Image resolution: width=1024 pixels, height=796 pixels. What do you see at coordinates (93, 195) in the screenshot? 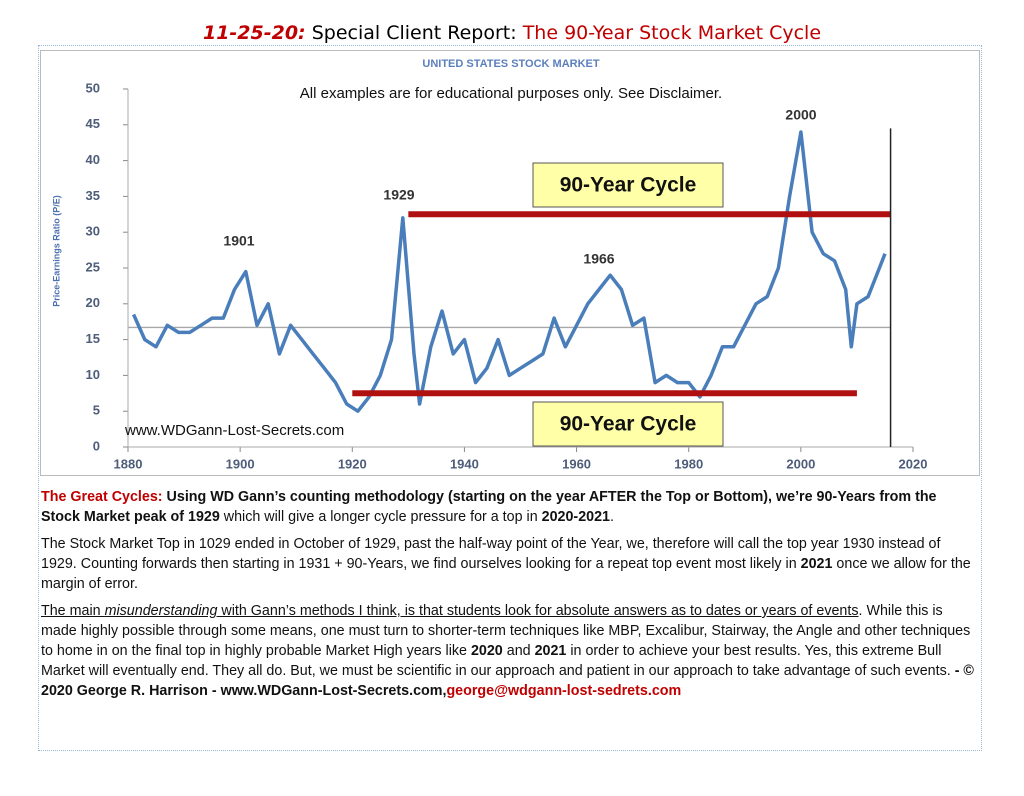
I see `y-tick-label: 35` at bounding box center [93, 195].